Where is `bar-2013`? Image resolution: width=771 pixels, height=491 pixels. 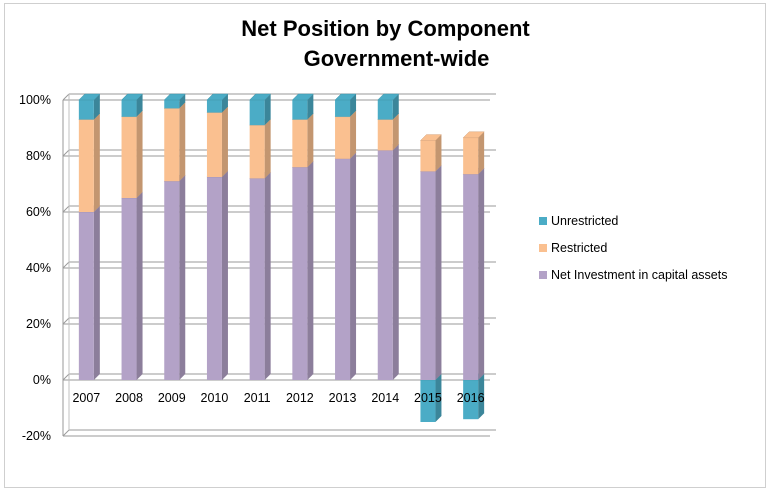 bar-2013 is located at coordinates (345, 236).